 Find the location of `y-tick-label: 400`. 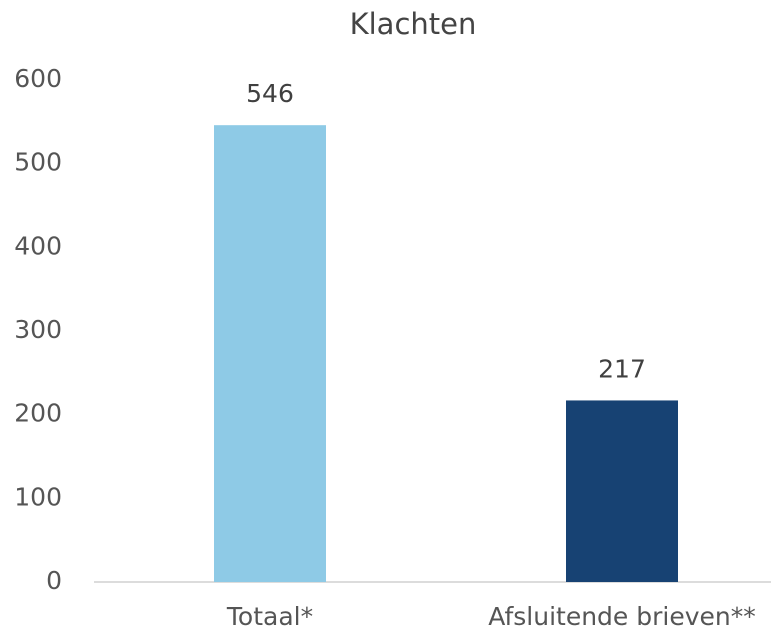

y-tick-label: 400 is located at coordinates (38, 245).